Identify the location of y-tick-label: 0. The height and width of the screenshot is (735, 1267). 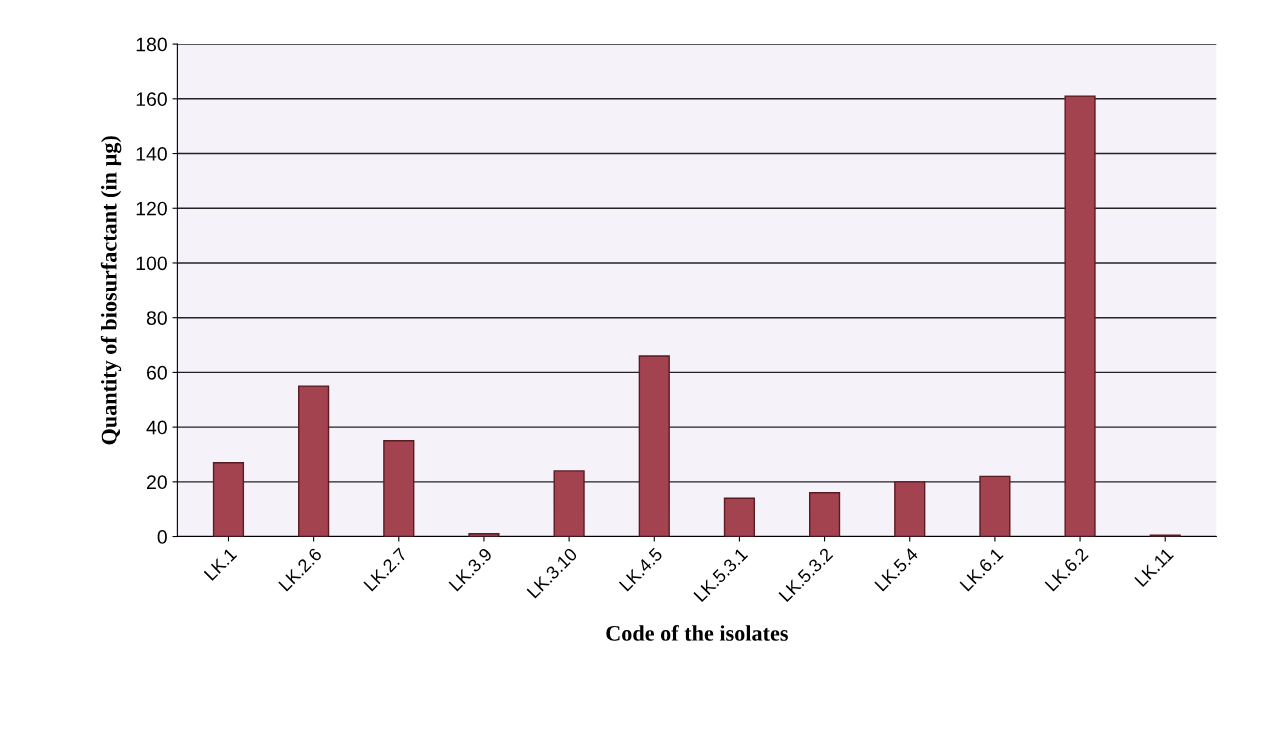
(162, 537).